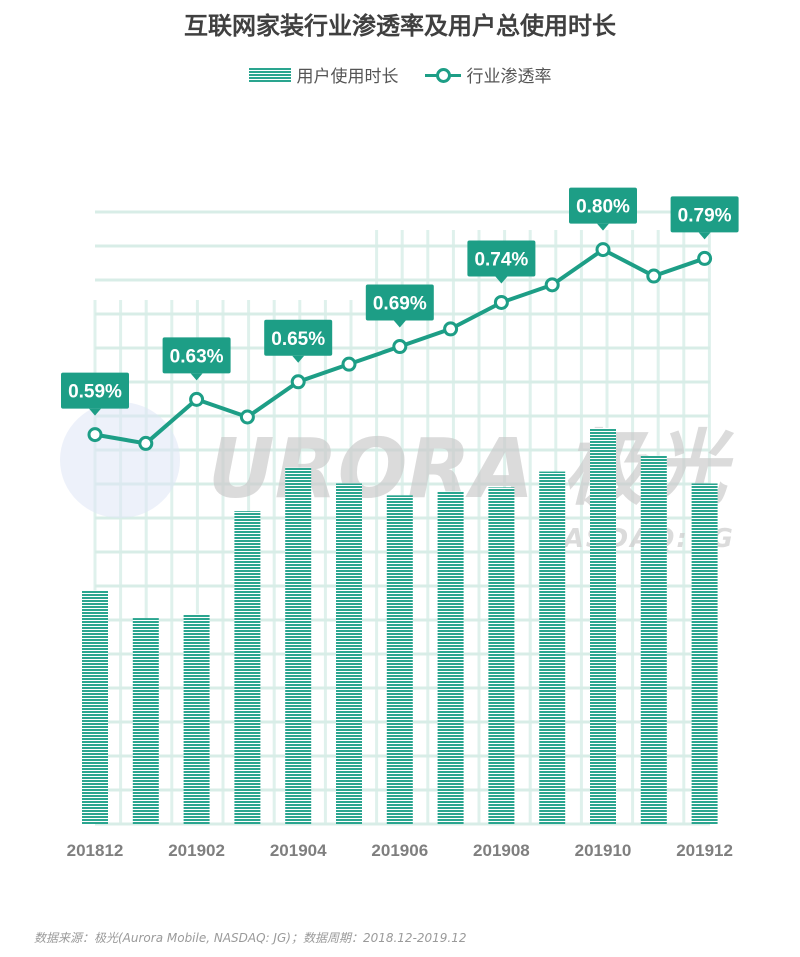  I want to click on data-label: 0.79%, so click(705, 215).